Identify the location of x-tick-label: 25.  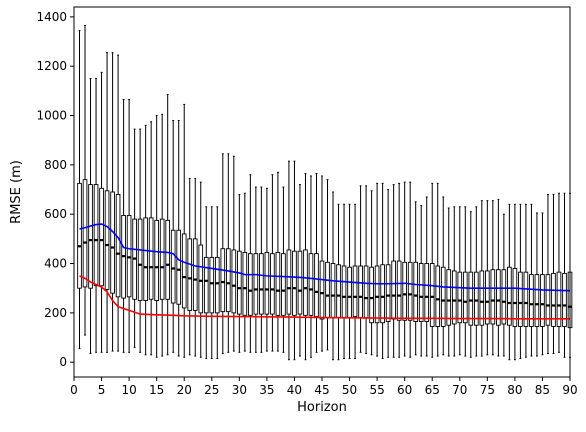
(211, 390).